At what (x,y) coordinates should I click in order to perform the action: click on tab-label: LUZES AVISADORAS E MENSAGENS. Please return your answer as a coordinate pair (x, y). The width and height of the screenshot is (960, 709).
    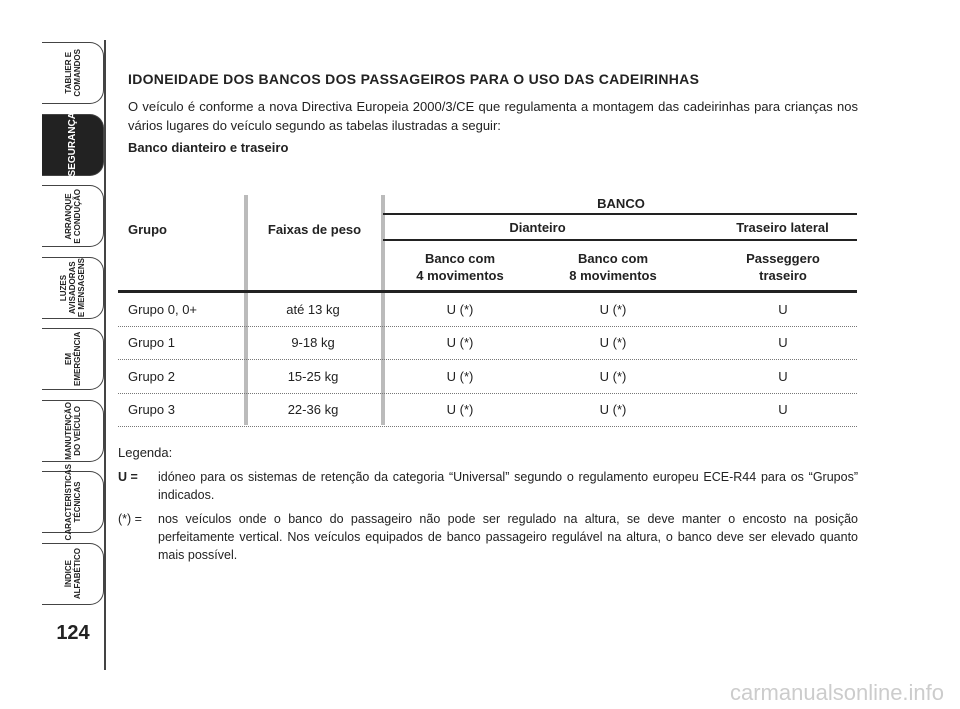
    Looking at the image, I should click on (72, 287).